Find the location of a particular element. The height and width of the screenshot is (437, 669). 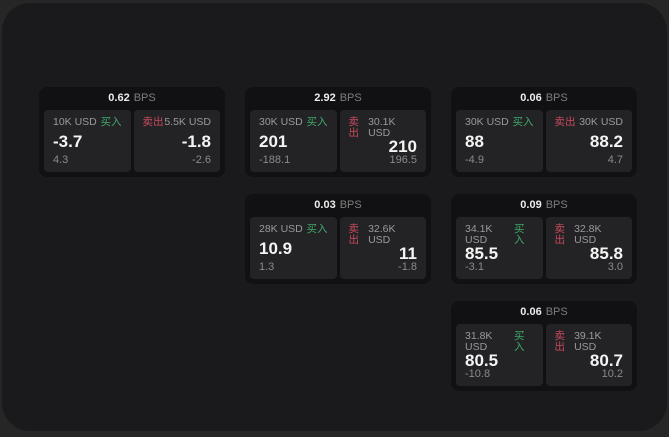

sell-tile-top-row: 卖出 32.8K USD is located at coordinates (589, 234).